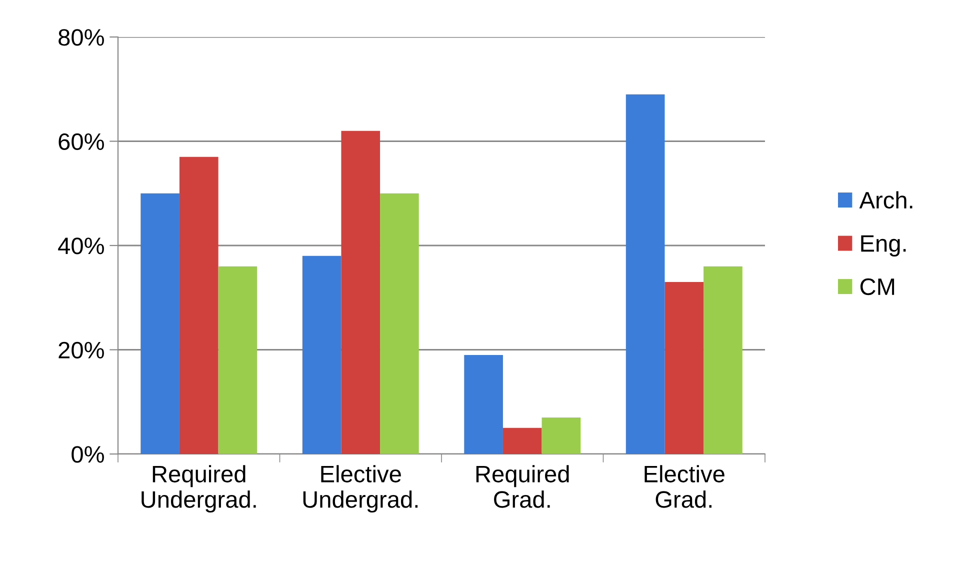  I want to click on x-tick-label: Required Grad., so click(522, 486).